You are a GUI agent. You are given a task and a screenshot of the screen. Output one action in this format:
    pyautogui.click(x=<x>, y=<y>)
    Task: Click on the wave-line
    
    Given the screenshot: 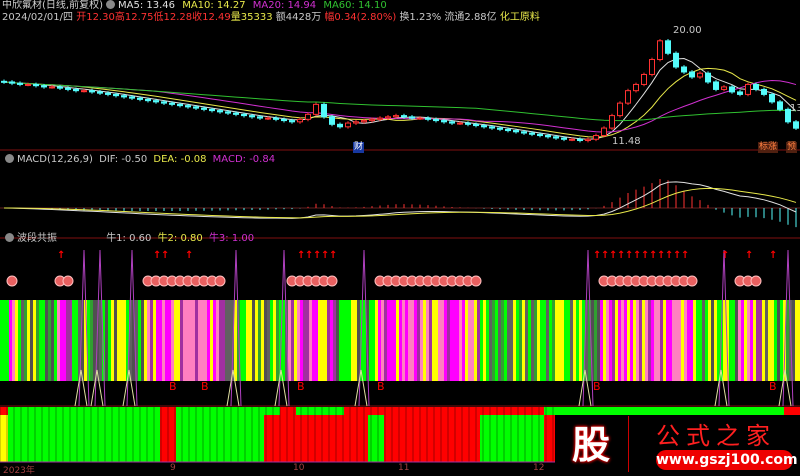 What is the action you would take?
    pyautogui.click(x=129, y=388)
    